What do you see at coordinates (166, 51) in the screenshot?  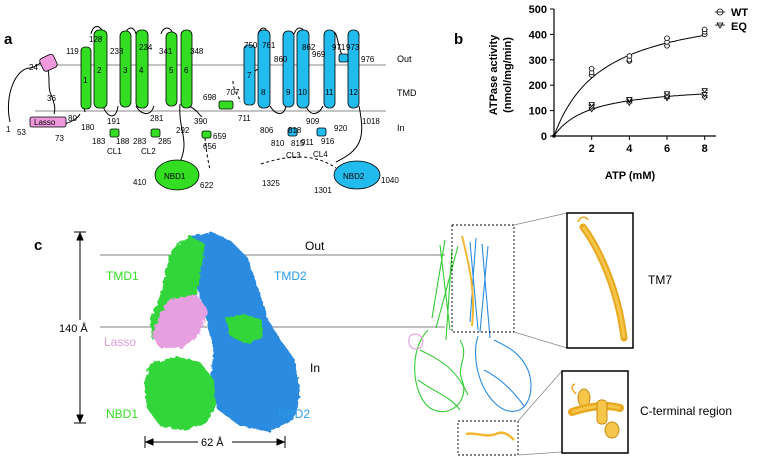 I see `res-341: 341` at bounding box center [166, 51].